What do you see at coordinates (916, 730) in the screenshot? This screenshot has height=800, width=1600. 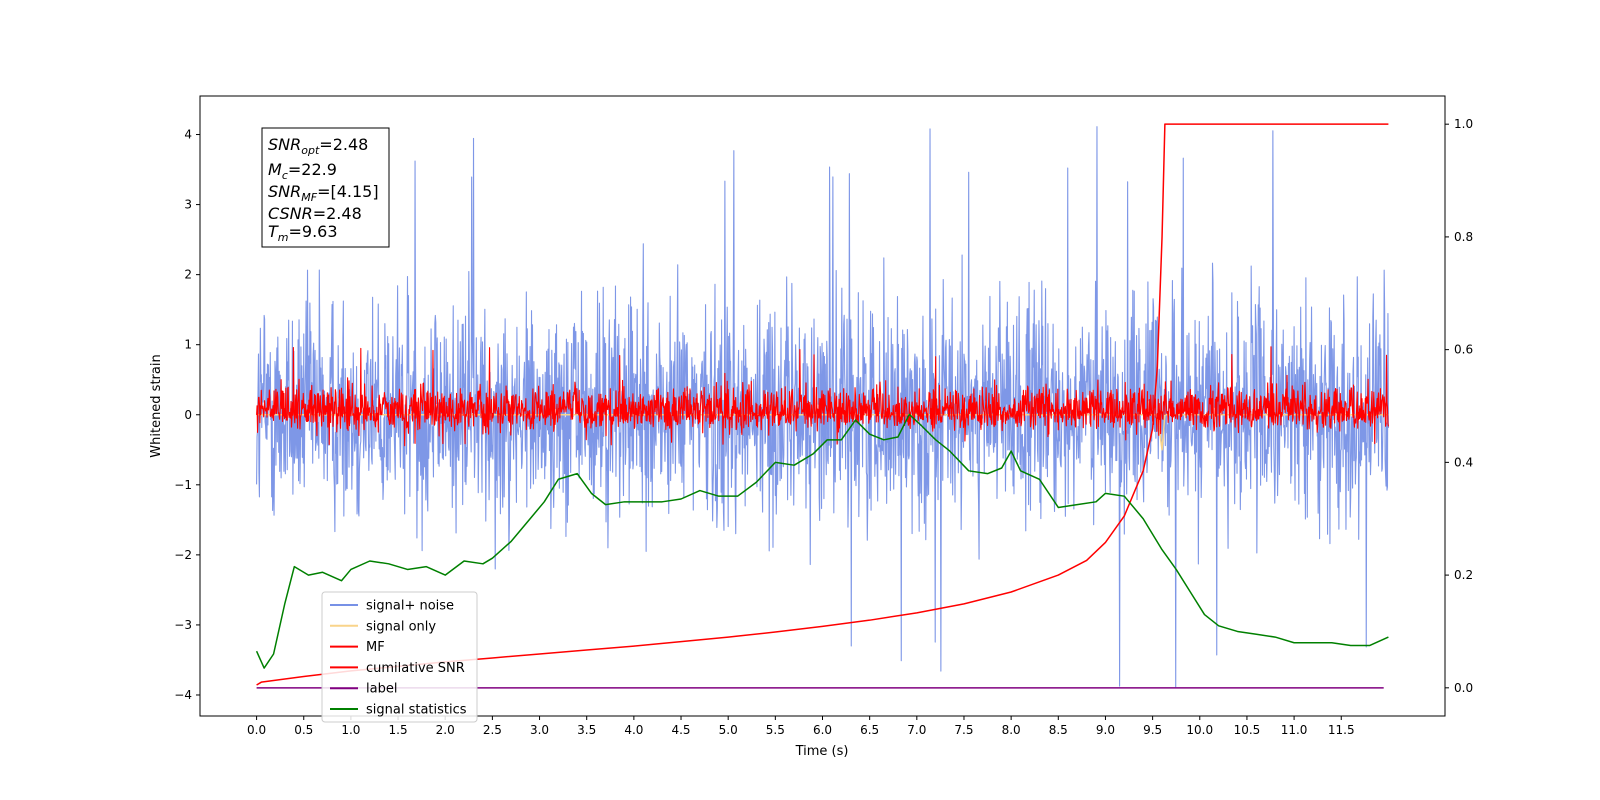 I see `x-tick-label: 7.0` at bounding box center [916, 730].